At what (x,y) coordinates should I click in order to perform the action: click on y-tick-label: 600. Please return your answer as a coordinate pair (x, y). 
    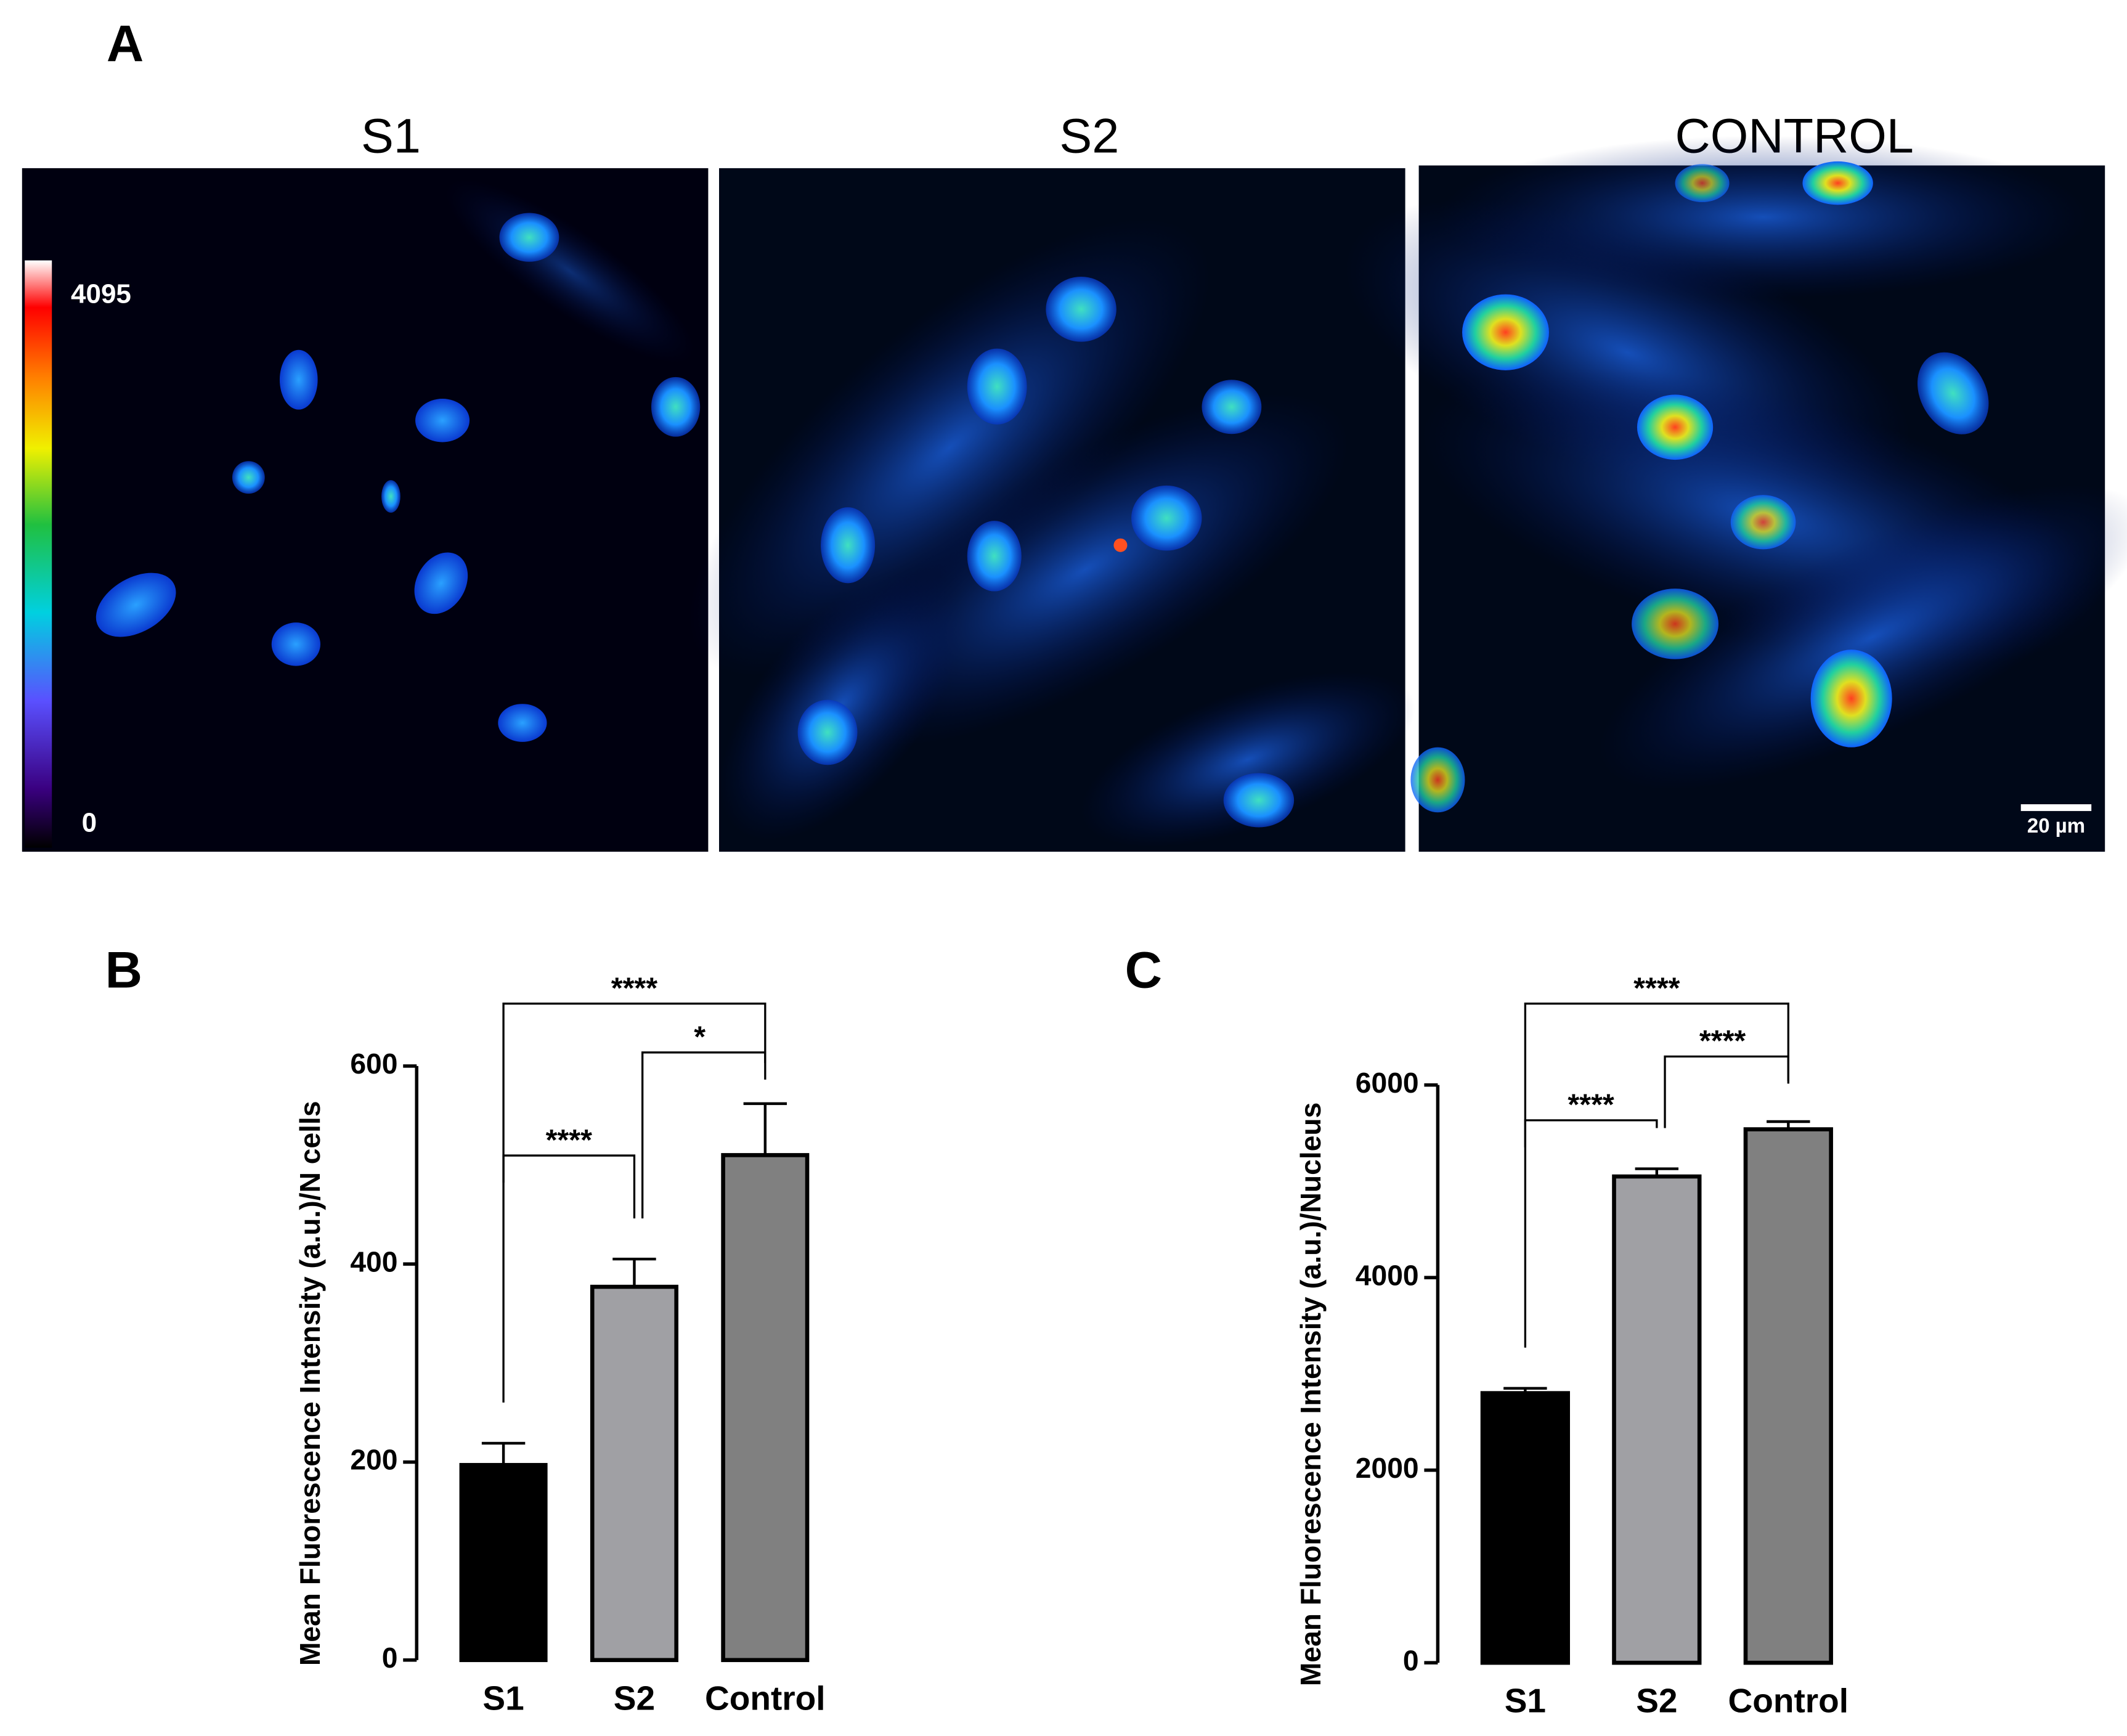
    Looking at the image, I should click on (373, 1064).